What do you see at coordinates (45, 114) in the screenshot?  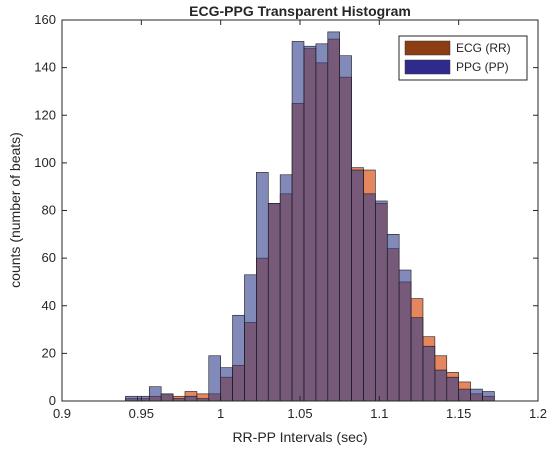 I see `y-tick-label: 120` at bounding box center [45, 114].